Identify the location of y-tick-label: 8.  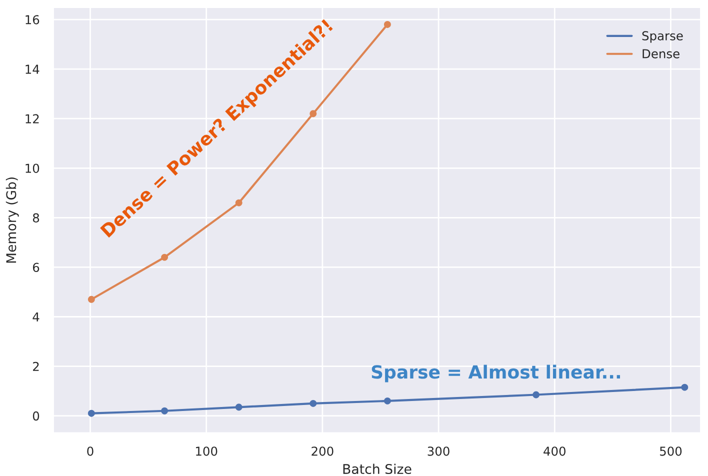
(36, 217).